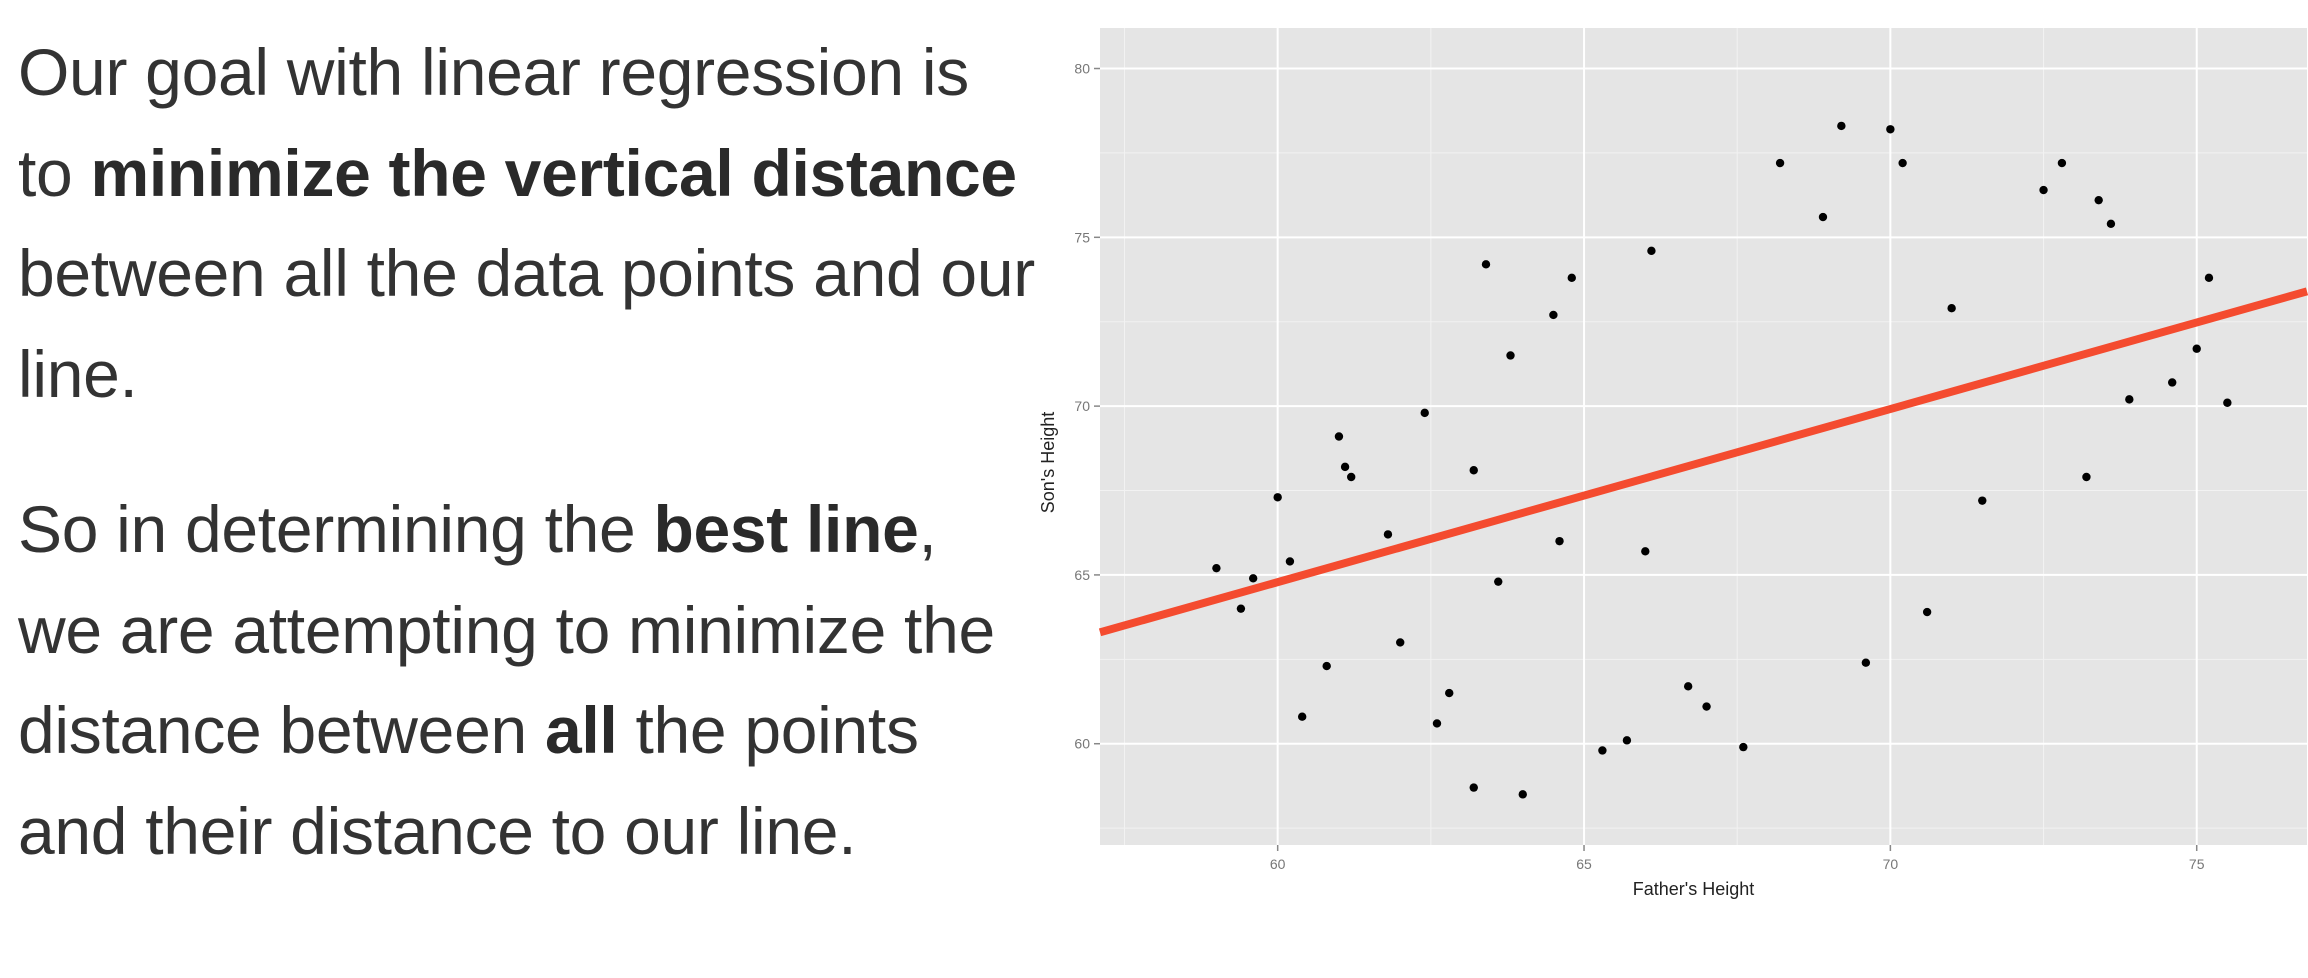  I want to click on p2-run-3-bold: all, so click(581, 730).